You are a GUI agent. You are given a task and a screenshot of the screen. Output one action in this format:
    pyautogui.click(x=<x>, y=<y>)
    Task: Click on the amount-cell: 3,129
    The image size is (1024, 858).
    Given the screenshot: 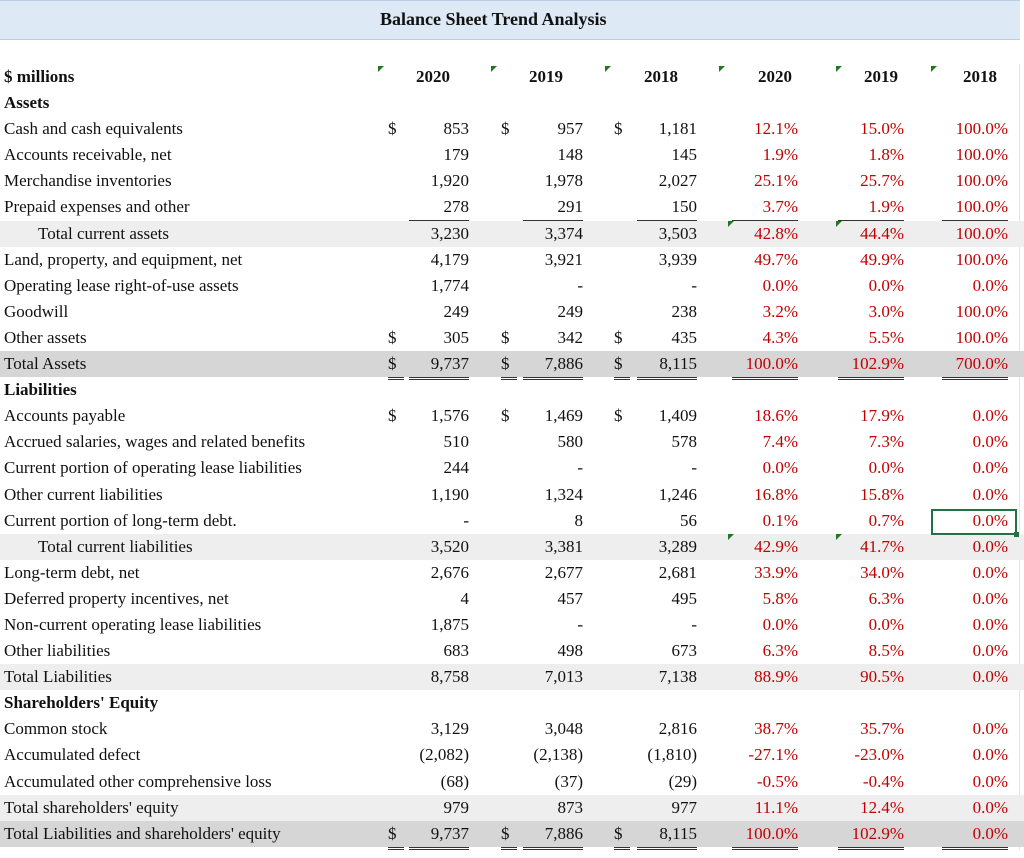 What is the action you would take?
    pyautogui.click(x=449, y=729)
    